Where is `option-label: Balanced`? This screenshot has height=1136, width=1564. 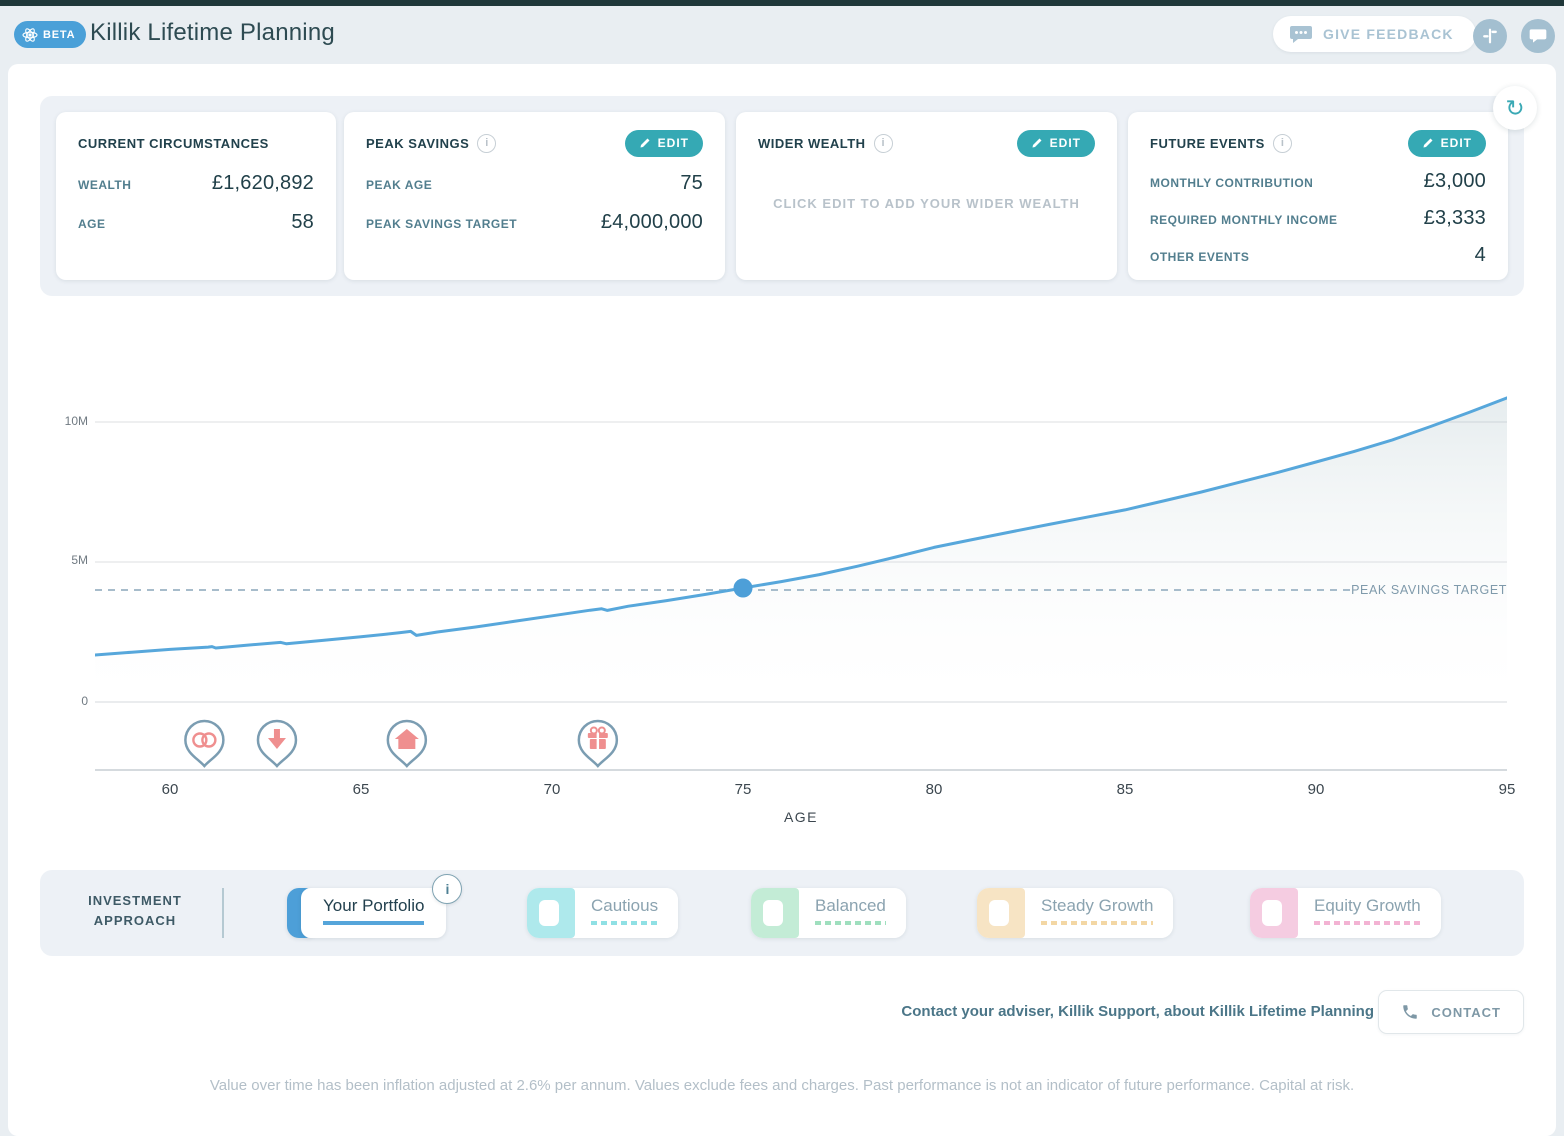 option-label: Balanced is located at coordinates (850, 905).